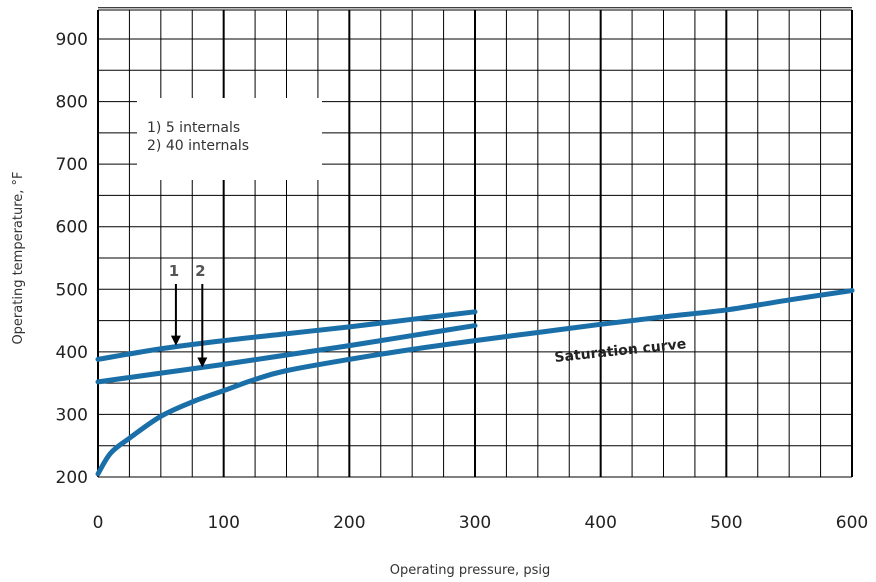  Describe the element at coordinates (18, 257) in the screenshot. I see `y-axis-title: Operating temperature, °F` at that location.